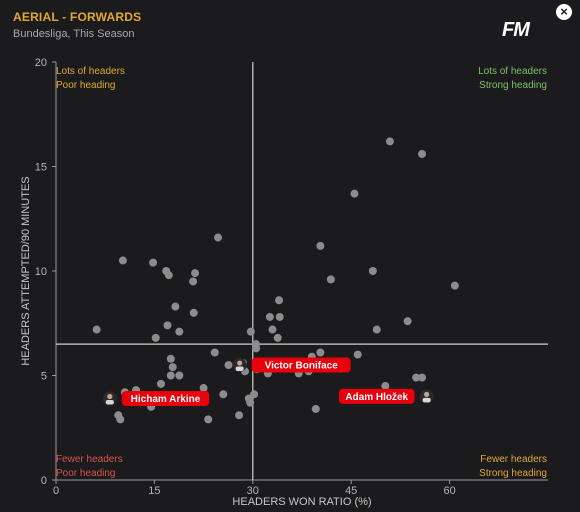  What do you see at coordinates (77, 17) in the screenshot?
I see `chart-title: AERIAL - FORWARDS` at bounding box center [77, 17].